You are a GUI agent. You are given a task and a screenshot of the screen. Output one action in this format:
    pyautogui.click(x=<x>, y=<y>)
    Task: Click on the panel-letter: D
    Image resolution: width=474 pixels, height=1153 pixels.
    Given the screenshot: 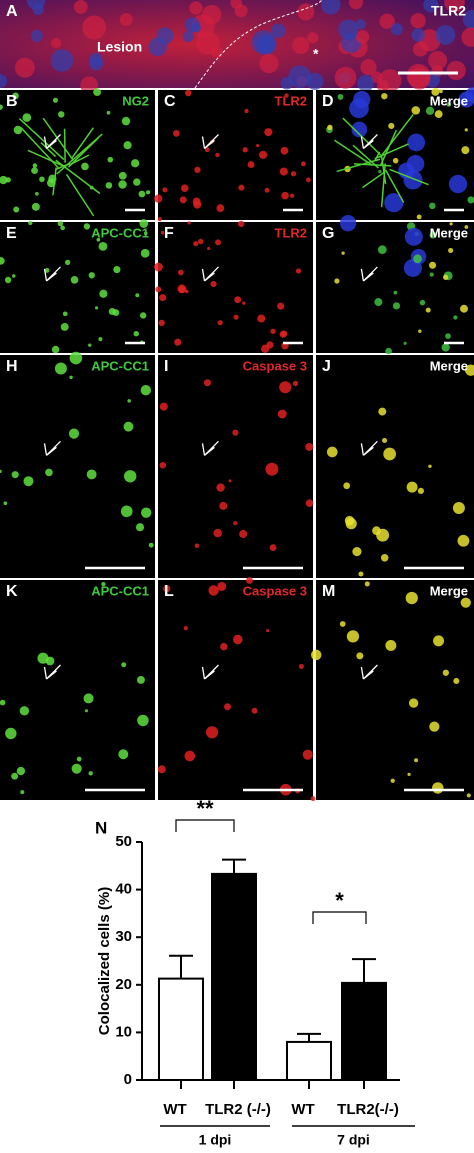 What is the action you would take?
    pyautogui.click(x=328, y=101)
    